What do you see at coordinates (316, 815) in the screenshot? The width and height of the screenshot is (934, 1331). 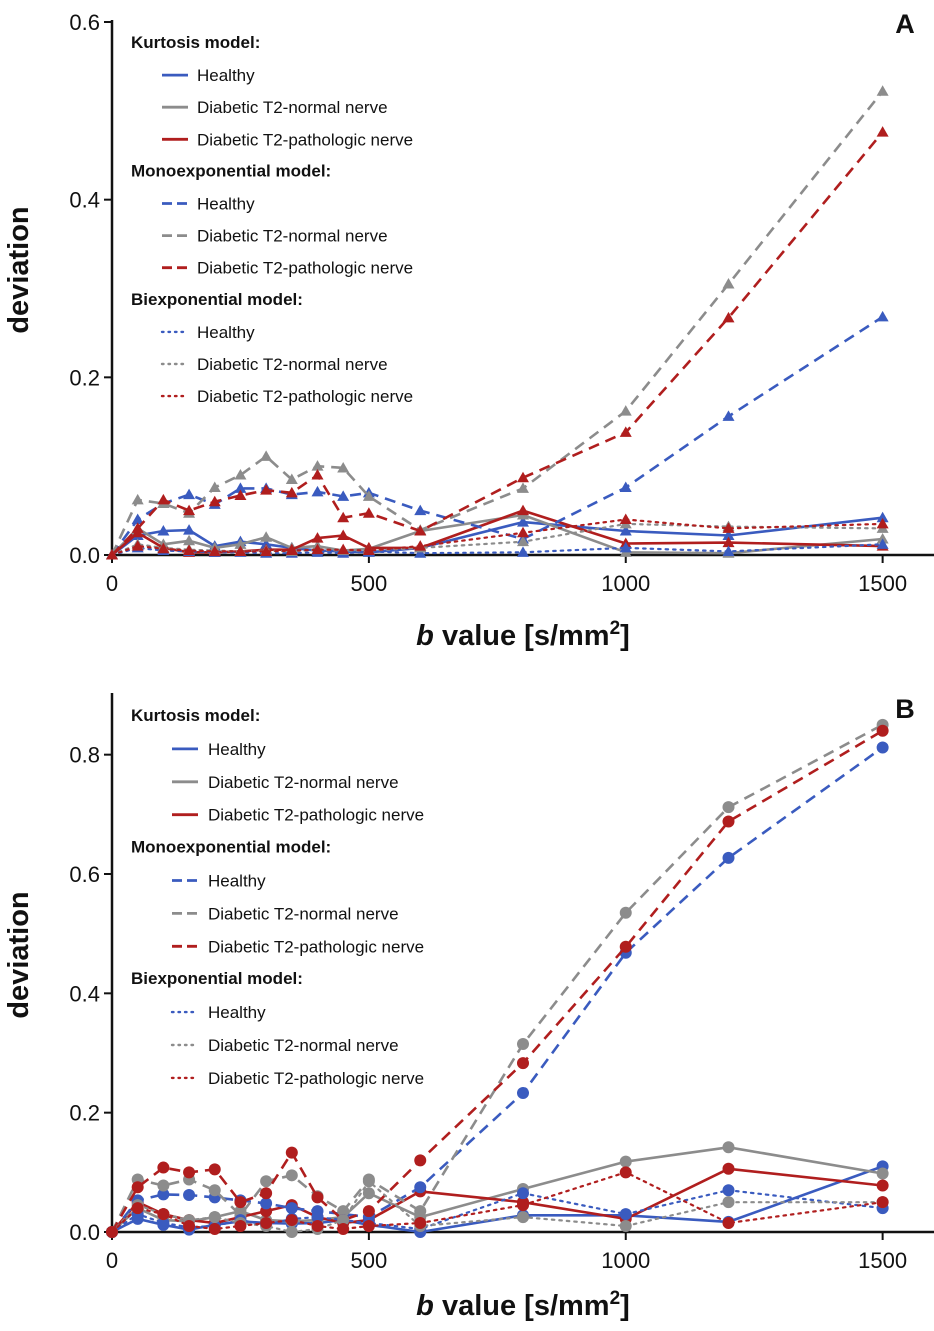 I see `legend-label: Diabetic T2-pathologic nerve` at bounding box center [316, 815].